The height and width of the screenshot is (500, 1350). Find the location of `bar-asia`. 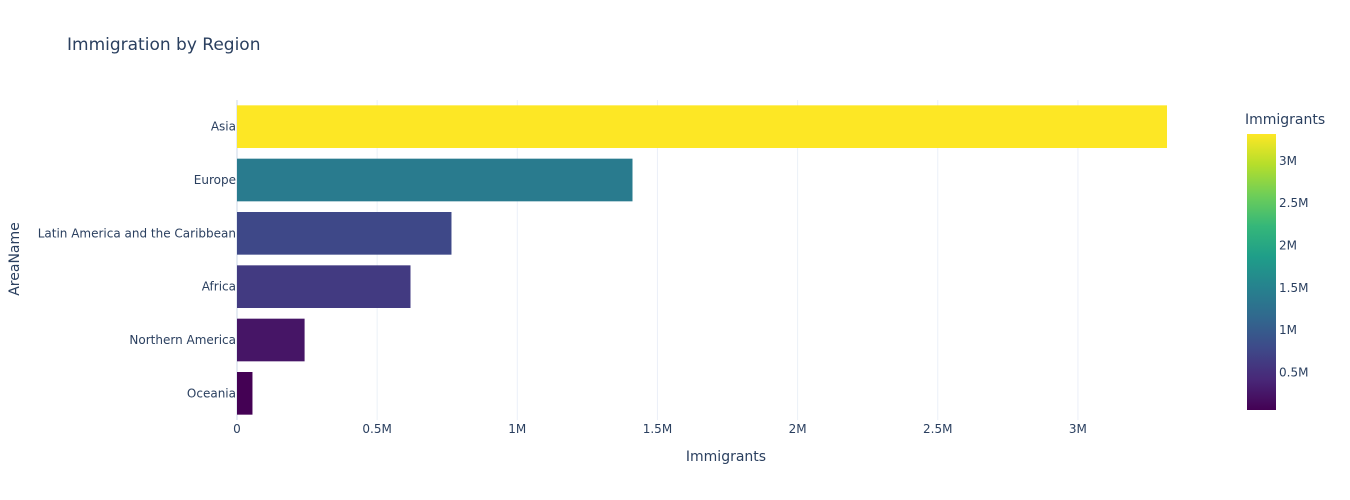

bar-asia is located at coordinates (702, 126).